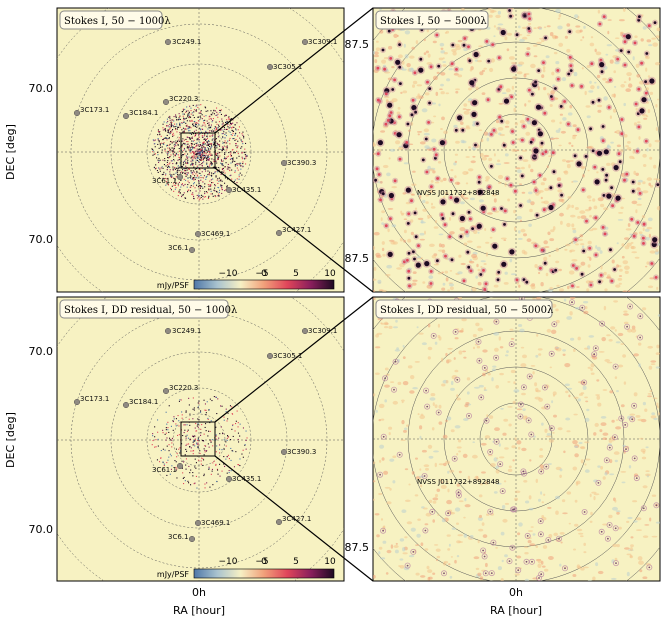 This screenshot has height=629, width=668. I want to click on source-label: 3C173.1, so click(94, 110).